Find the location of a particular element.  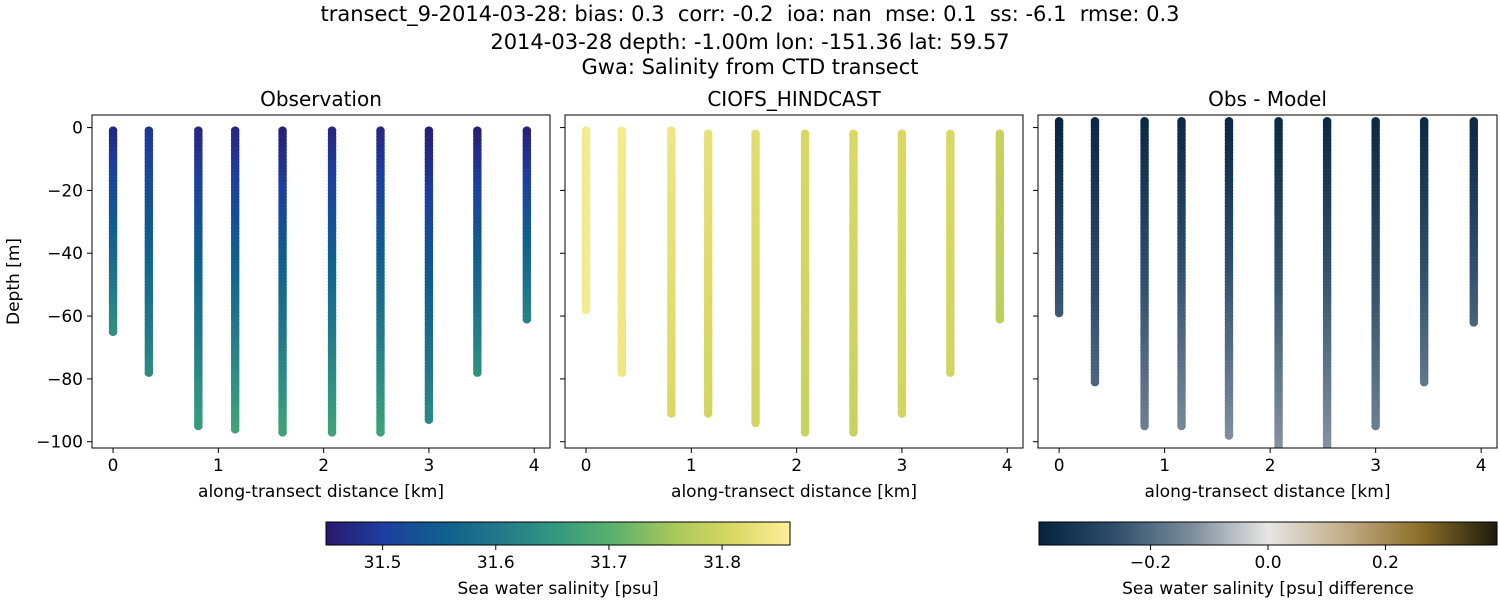

colorbar-tick-label: 0.0 is located at coordinates (1267, 563).